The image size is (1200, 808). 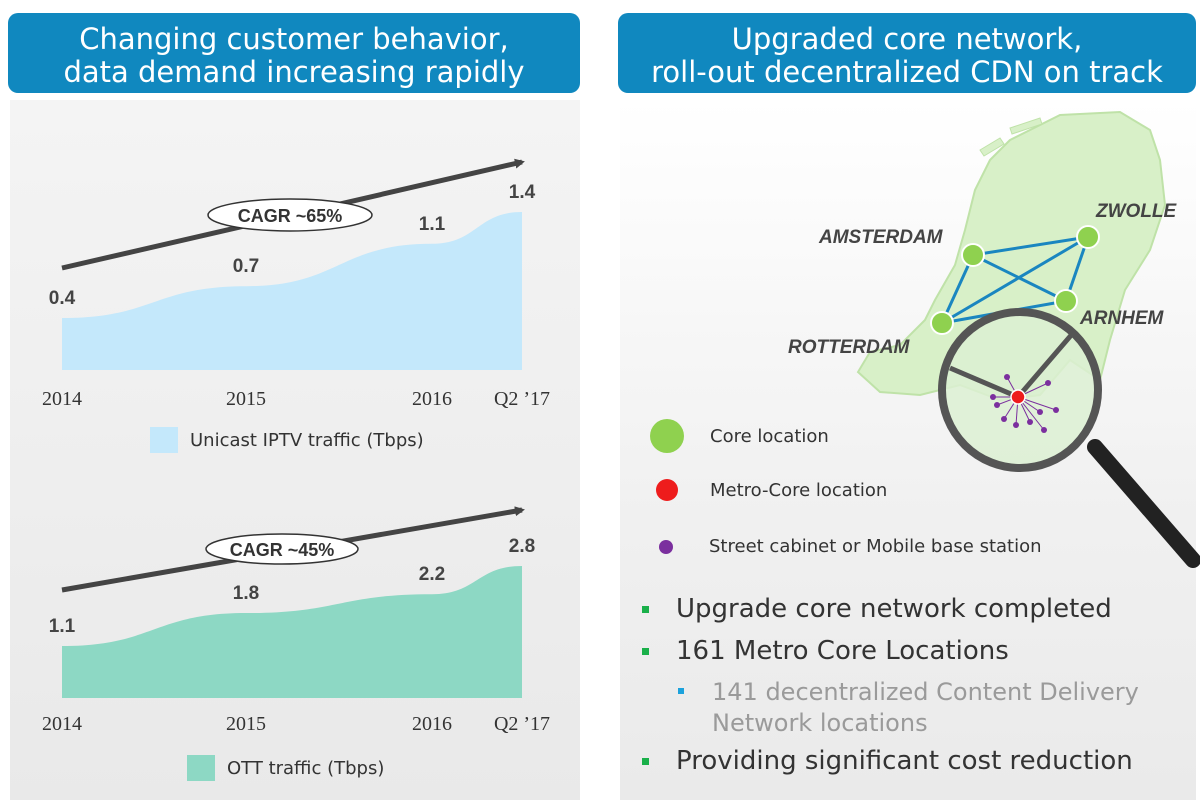 What do you see at coordinates (925, 692) in the screenshot?
I see `sub-bullet-cdn-line1: 141 decentralized Content Delivery` at bounding box center [925, 692].